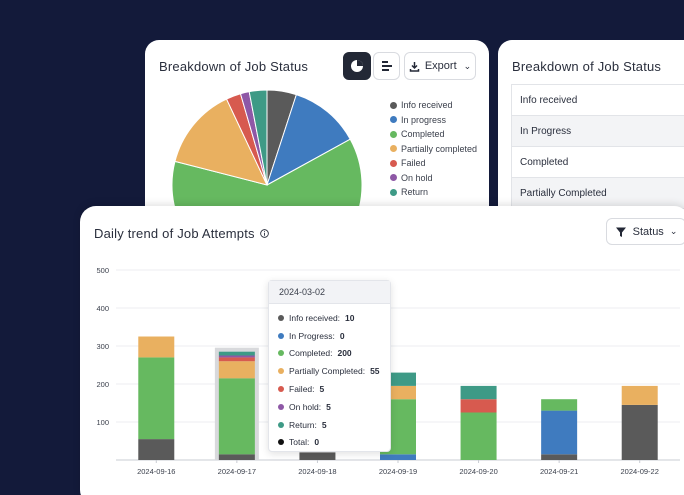  Describe the element at coordinates (156, 471) in the screenshot. I see `x-tick-label: 2024-09-16` at that location.